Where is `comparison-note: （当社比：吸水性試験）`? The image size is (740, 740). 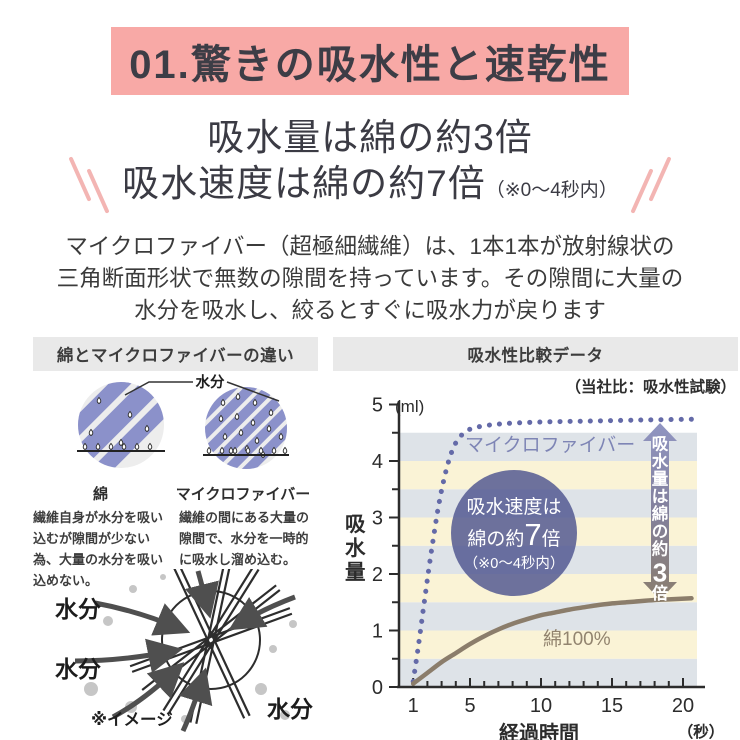
comparison-note: （当社比：吸水性試験） is located at coordinates (650, 387).